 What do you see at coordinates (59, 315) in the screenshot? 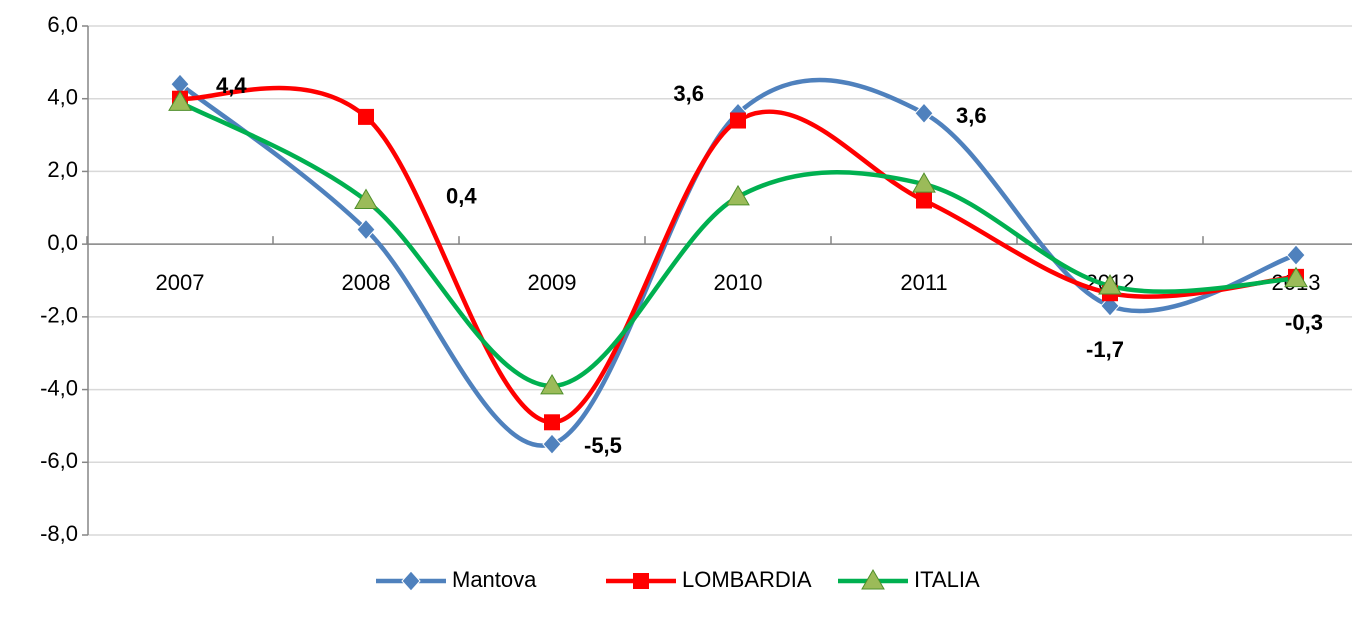
I see `y-tick-label: -2,0` at bounding box center [59, 315].